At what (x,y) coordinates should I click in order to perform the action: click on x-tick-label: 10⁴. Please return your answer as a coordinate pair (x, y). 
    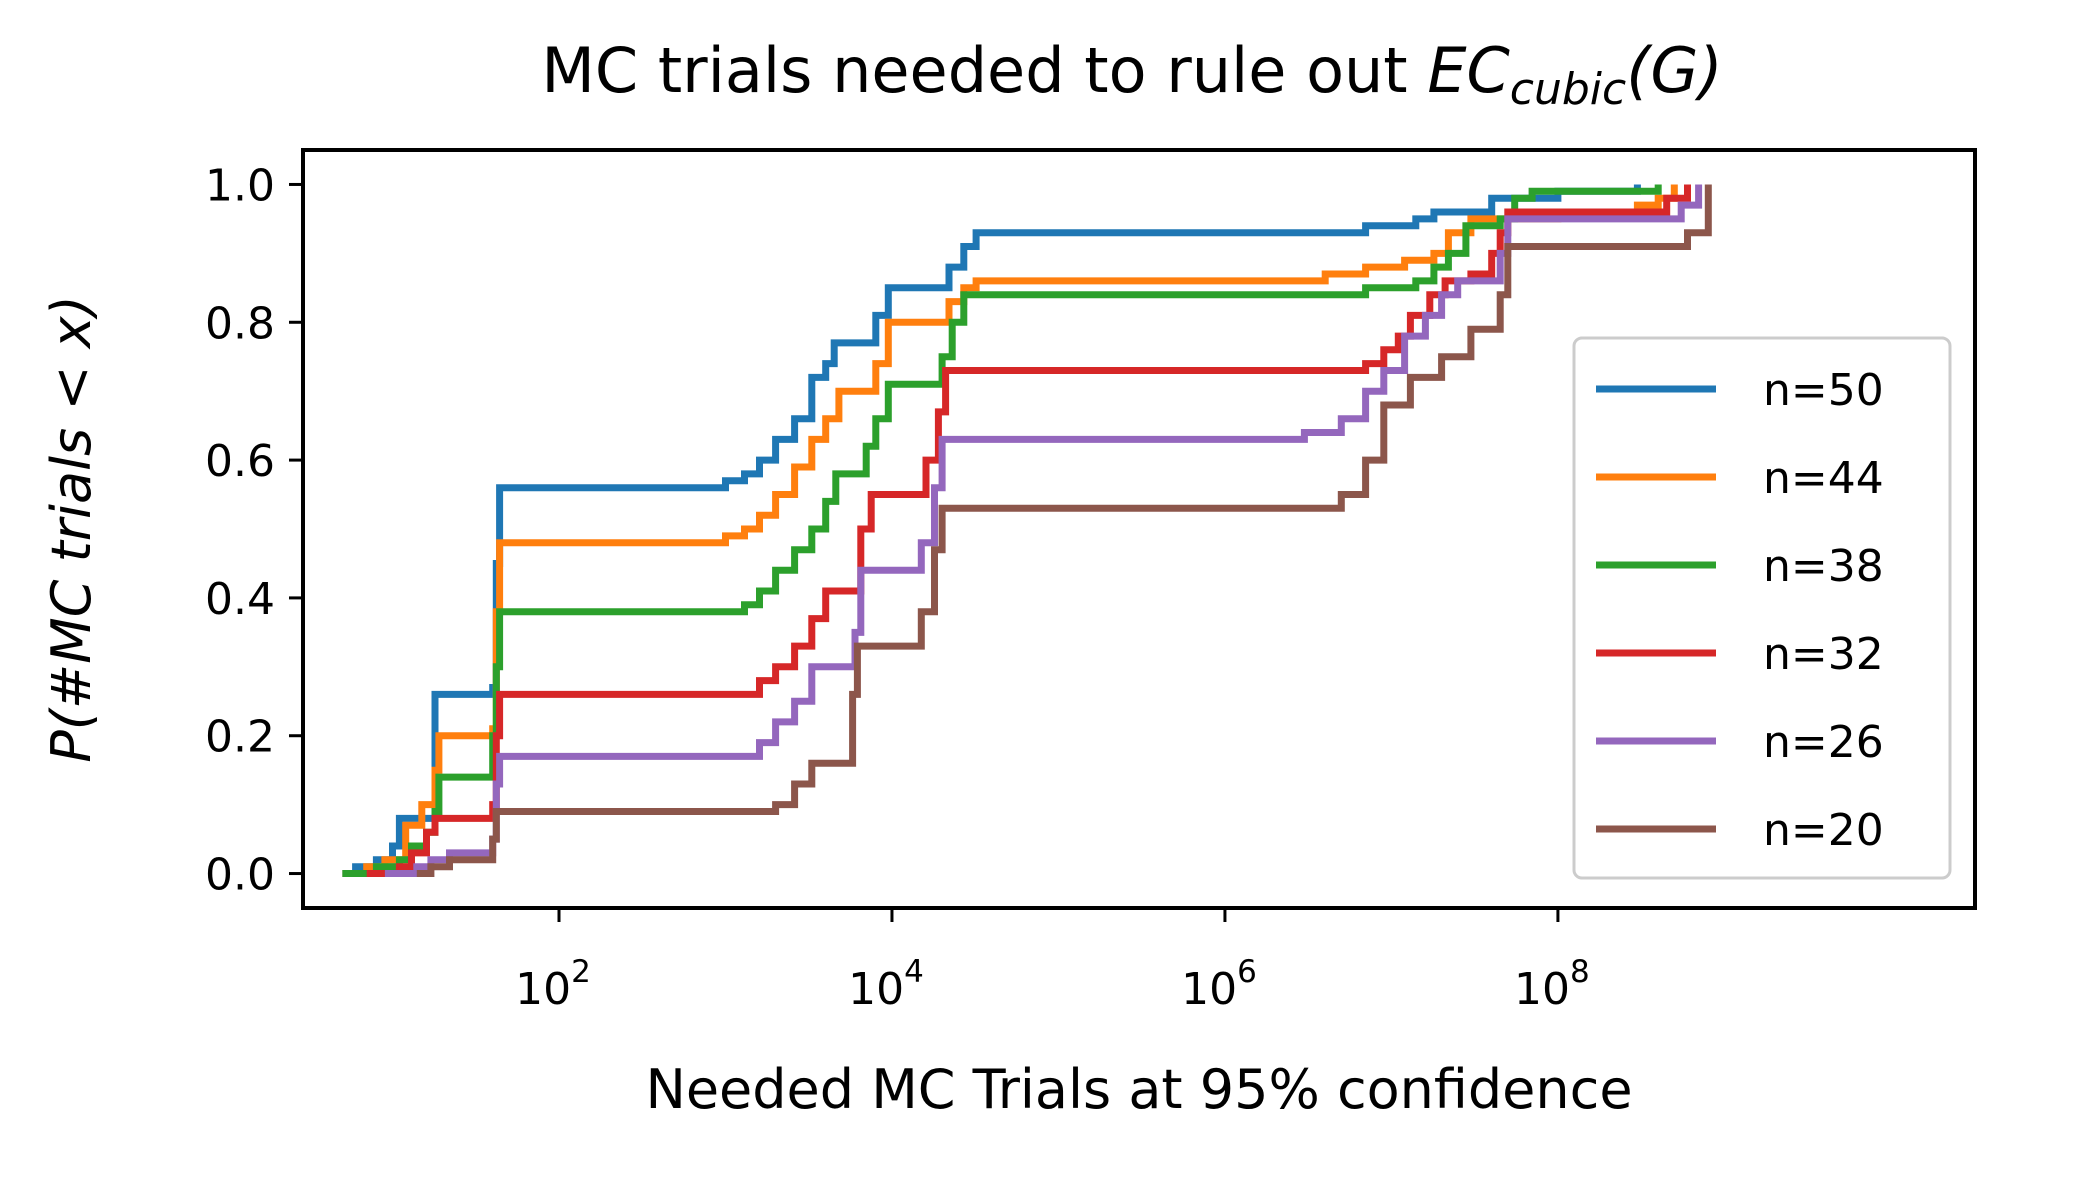
    Looking at the image, I should click on (886, 984).